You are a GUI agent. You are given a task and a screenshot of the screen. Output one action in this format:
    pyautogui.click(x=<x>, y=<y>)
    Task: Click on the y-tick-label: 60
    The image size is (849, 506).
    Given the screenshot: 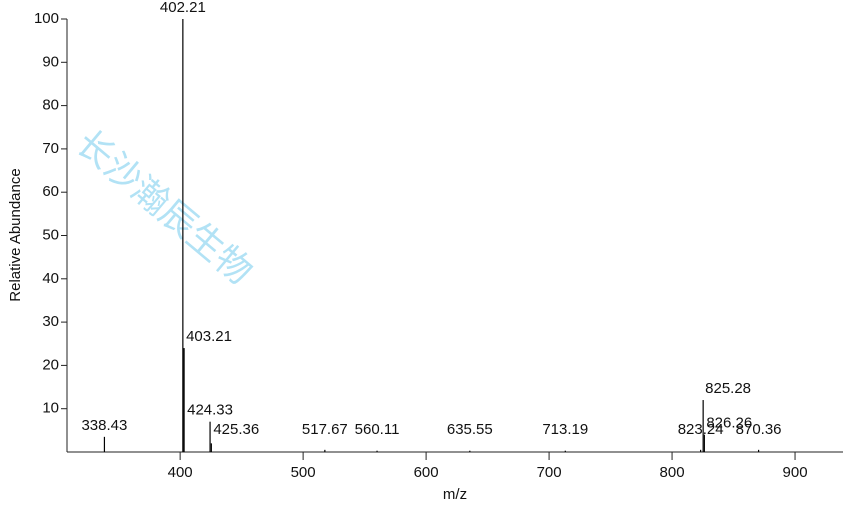 What is the action you would take?
    pyautogui.click(x=50, y=191)
    